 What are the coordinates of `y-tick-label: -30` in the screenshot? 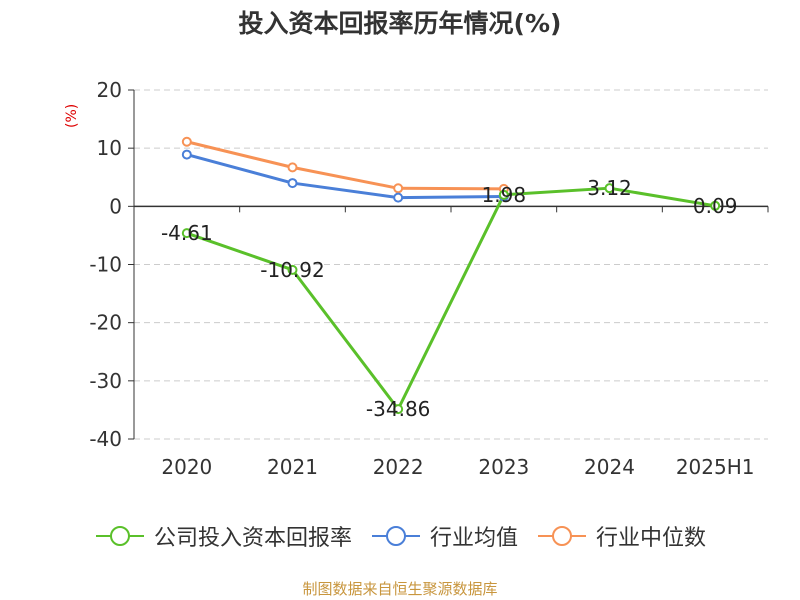 It's located at (105, 381).